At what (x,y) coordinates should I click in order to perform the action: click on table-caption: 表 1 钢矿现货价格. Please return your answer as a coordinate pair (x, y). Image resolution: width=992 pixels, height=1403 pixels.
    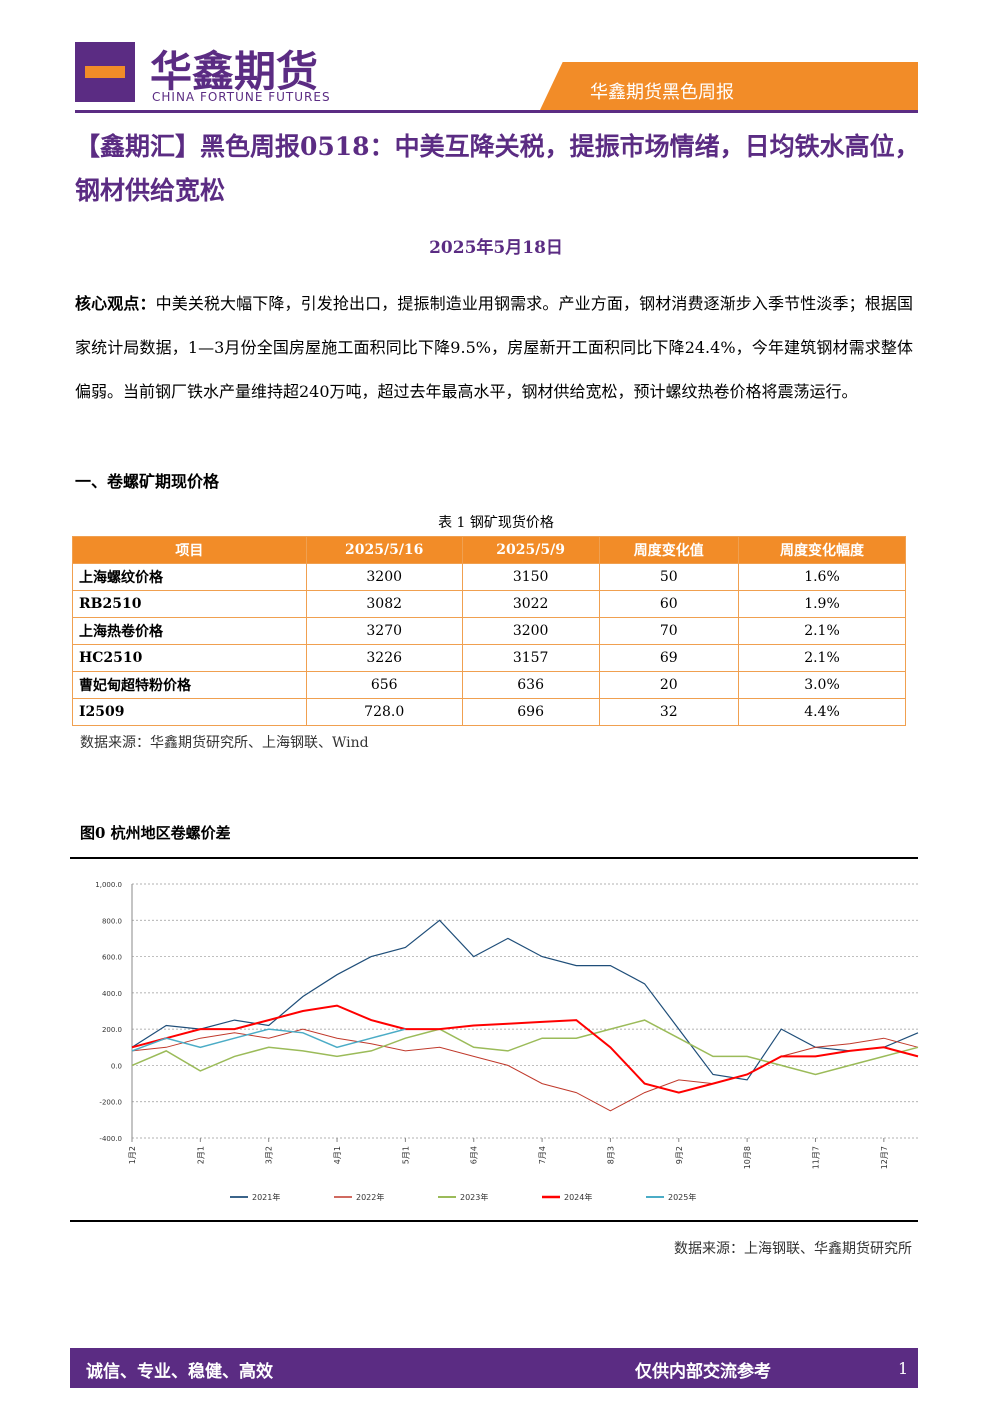
    Looking at the image, I should click on (496, 523).